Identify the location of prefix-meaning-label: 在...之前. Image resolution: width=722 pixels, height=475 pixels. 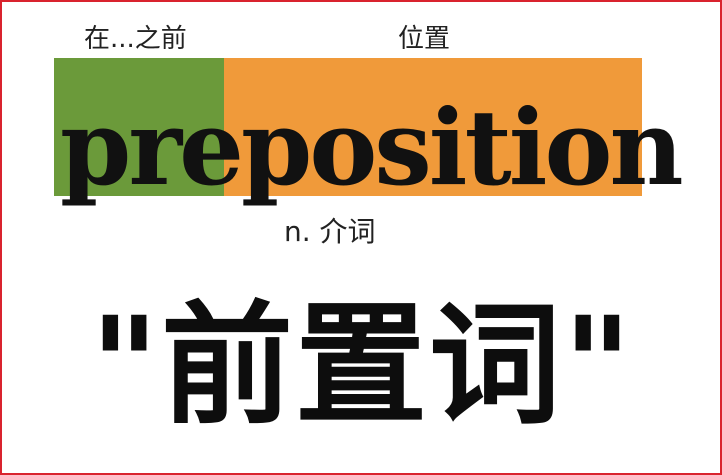
(135, 39).